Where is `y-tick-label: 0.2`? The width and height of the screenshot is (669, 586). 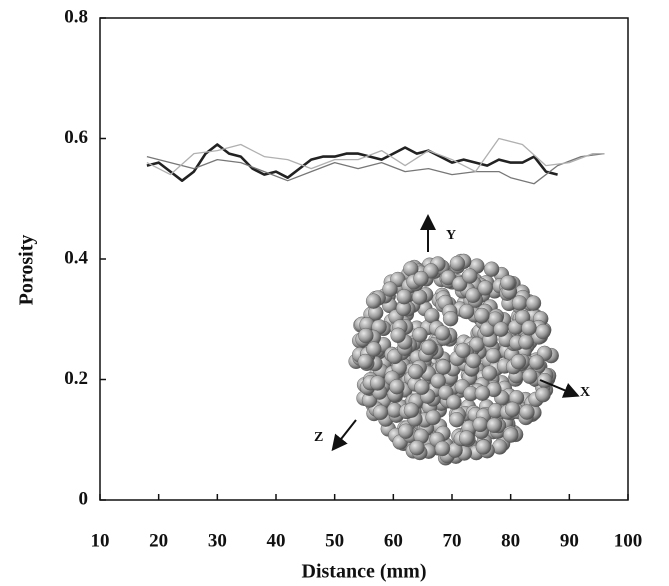
y-tick-label: 0.2 is located at coordinates (76, 378).